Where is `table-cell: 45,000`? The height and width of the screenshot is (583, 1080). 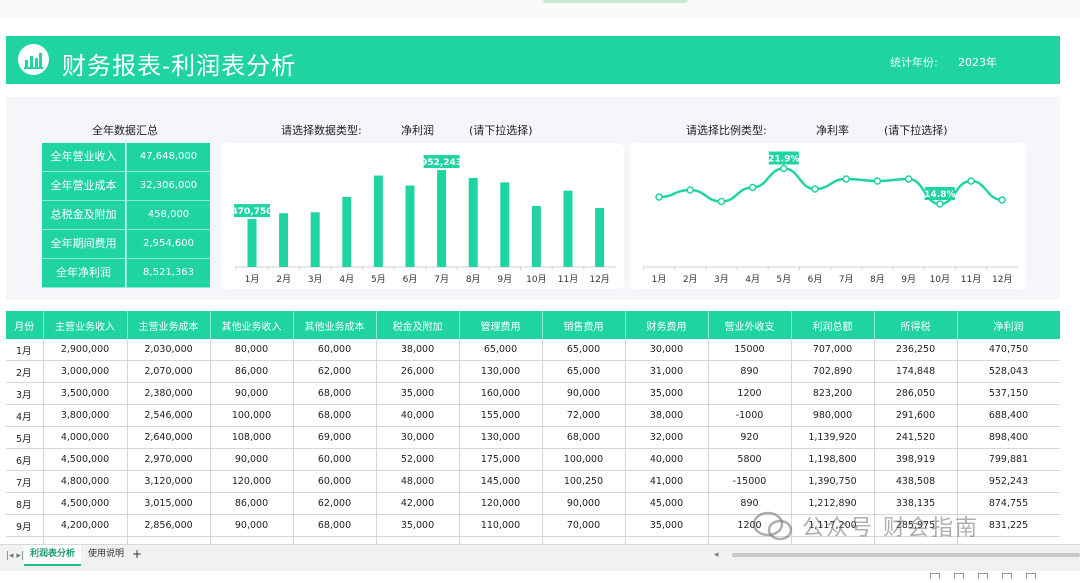 table-cell: 45,000 is located at coordinates (667, 503).